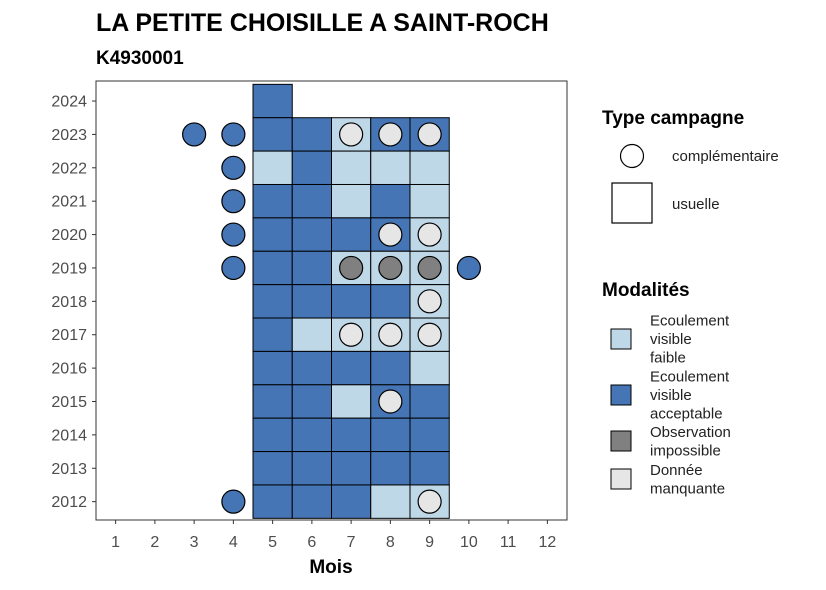 This screenshot has width=826, height=590. What do you see at coordinates (69, 435) in the screenshot?
I see `y-tick-label: 2014` at bounding box center [69, 435].